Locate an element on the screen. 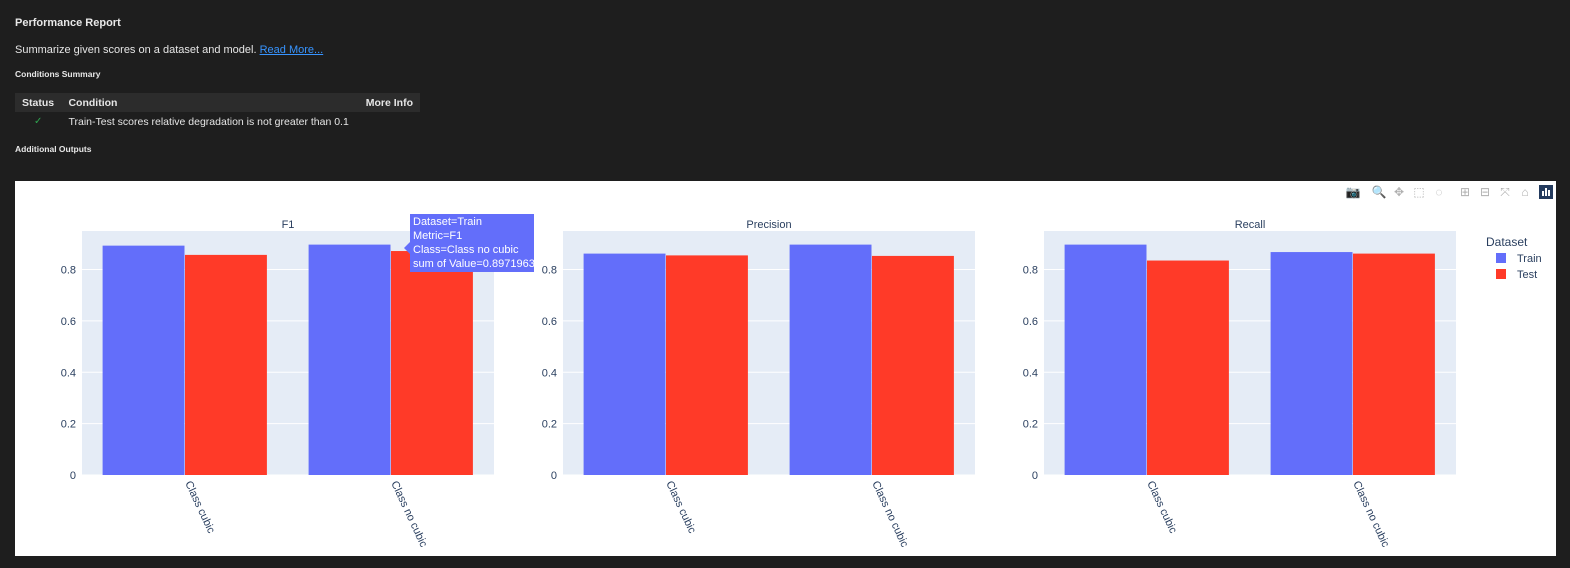 The height and width of the screenshot is (568, 1570). more-info-header: More Info is located at coordinates (389, 102).